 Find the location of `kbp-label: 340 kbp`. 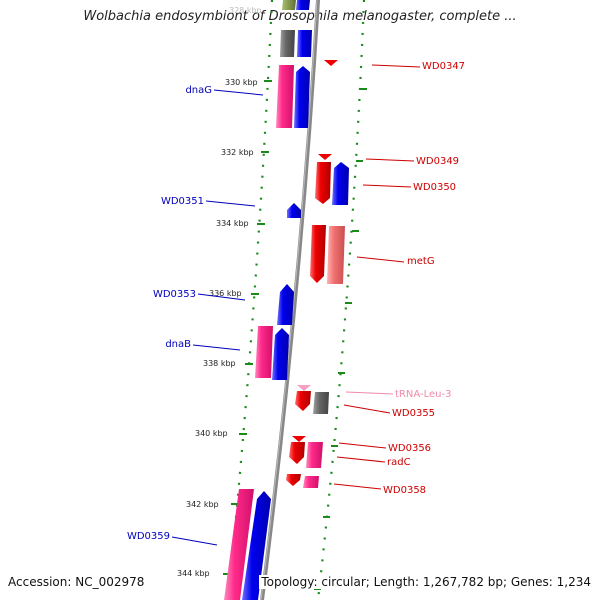

kbp-label: 340 kbp is located at coordinates (211, 433).